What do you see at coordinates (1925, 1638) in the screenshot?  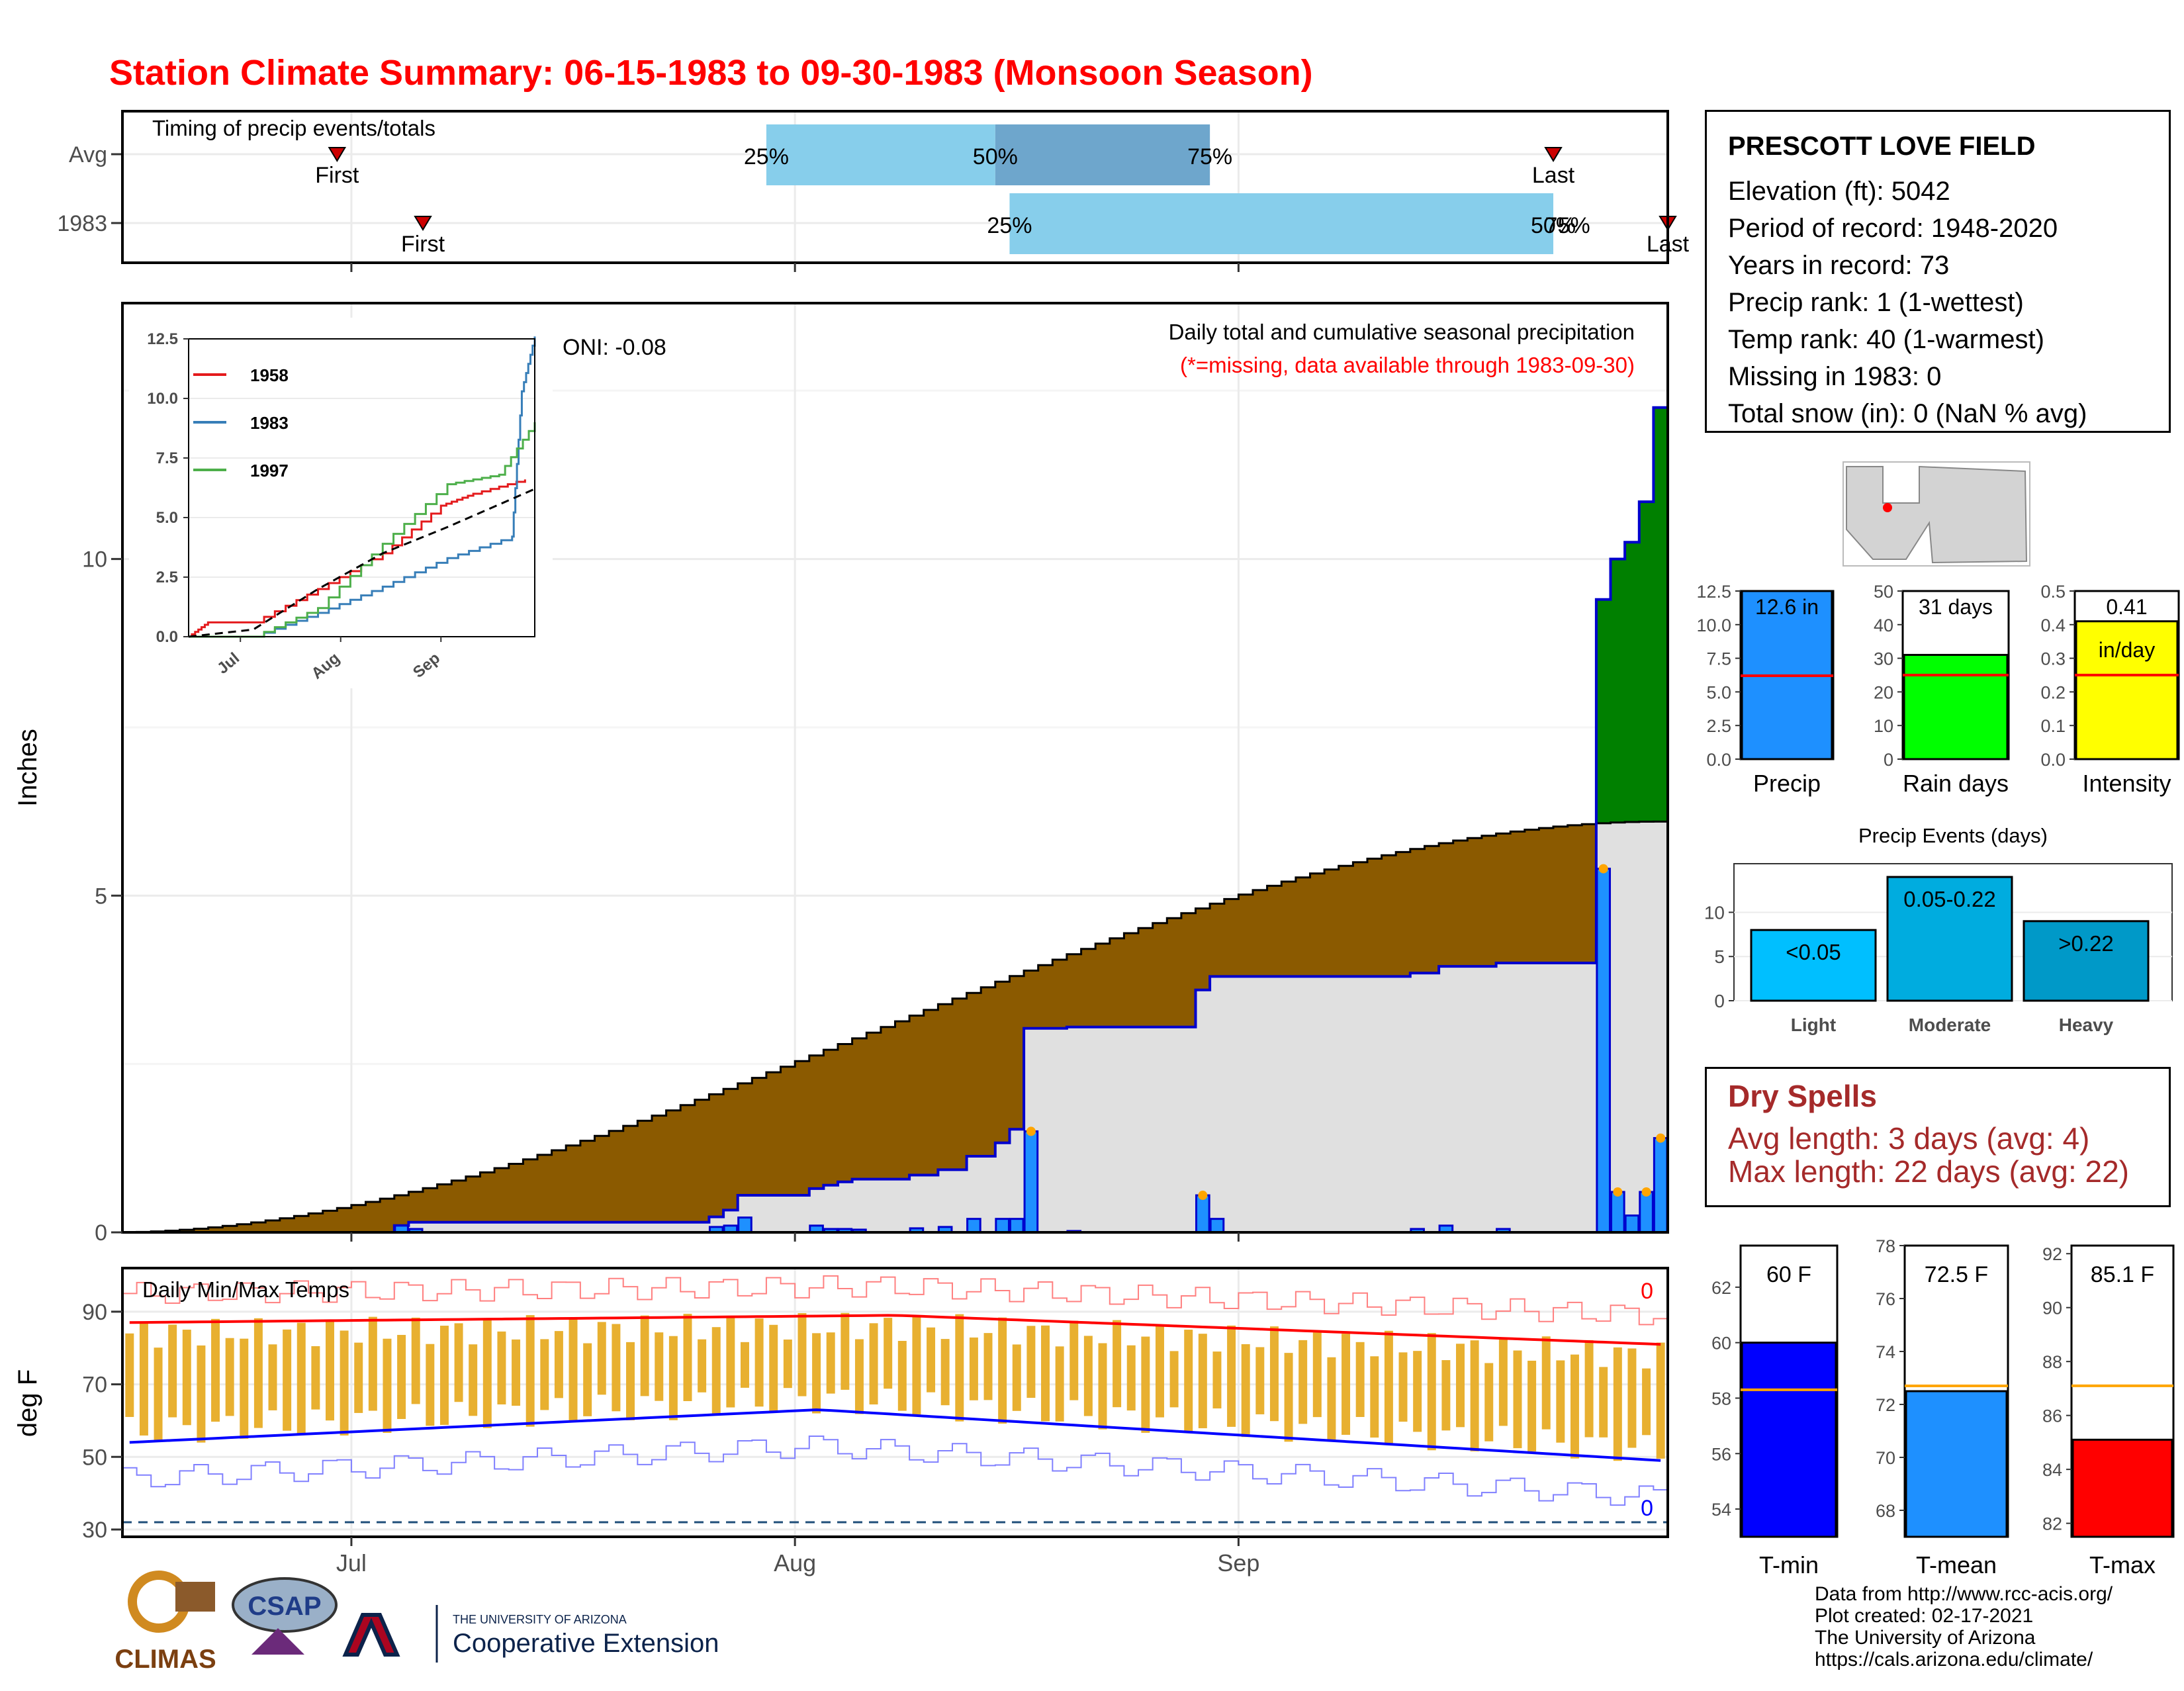 I see `credit-line-3: The University of Arizona` at bounding box center [1925, 1638].